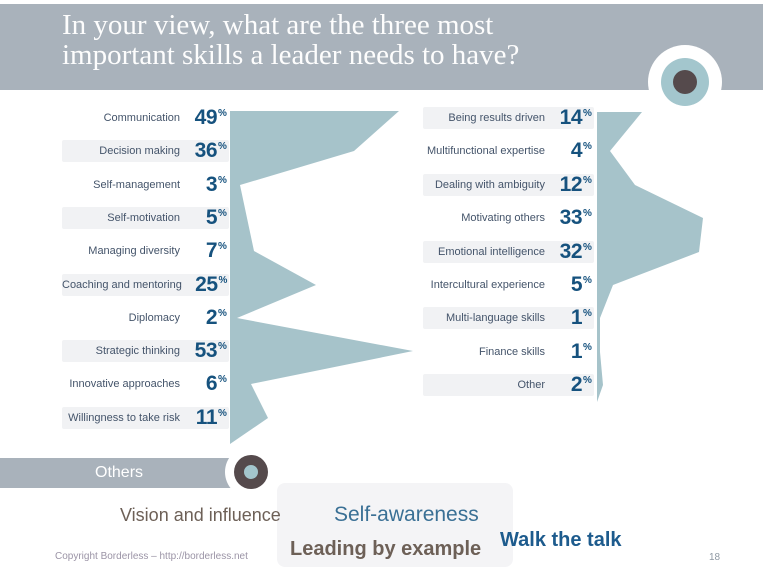 The height and width of the screenshot is (574, 763). I want to click on page-title-line-2: important skills a leader needs to have?, so click(291, 55).